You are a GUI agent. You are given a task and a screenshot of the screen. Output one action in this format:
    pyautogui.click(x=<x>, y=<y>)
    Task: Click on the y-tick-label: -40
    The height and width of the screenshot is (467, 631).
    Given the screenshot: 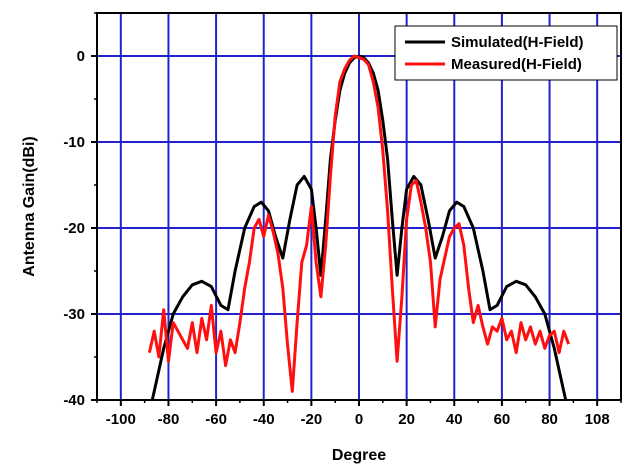 What is the action you would take?
    pyautogui.click(x=74, y=400)
    